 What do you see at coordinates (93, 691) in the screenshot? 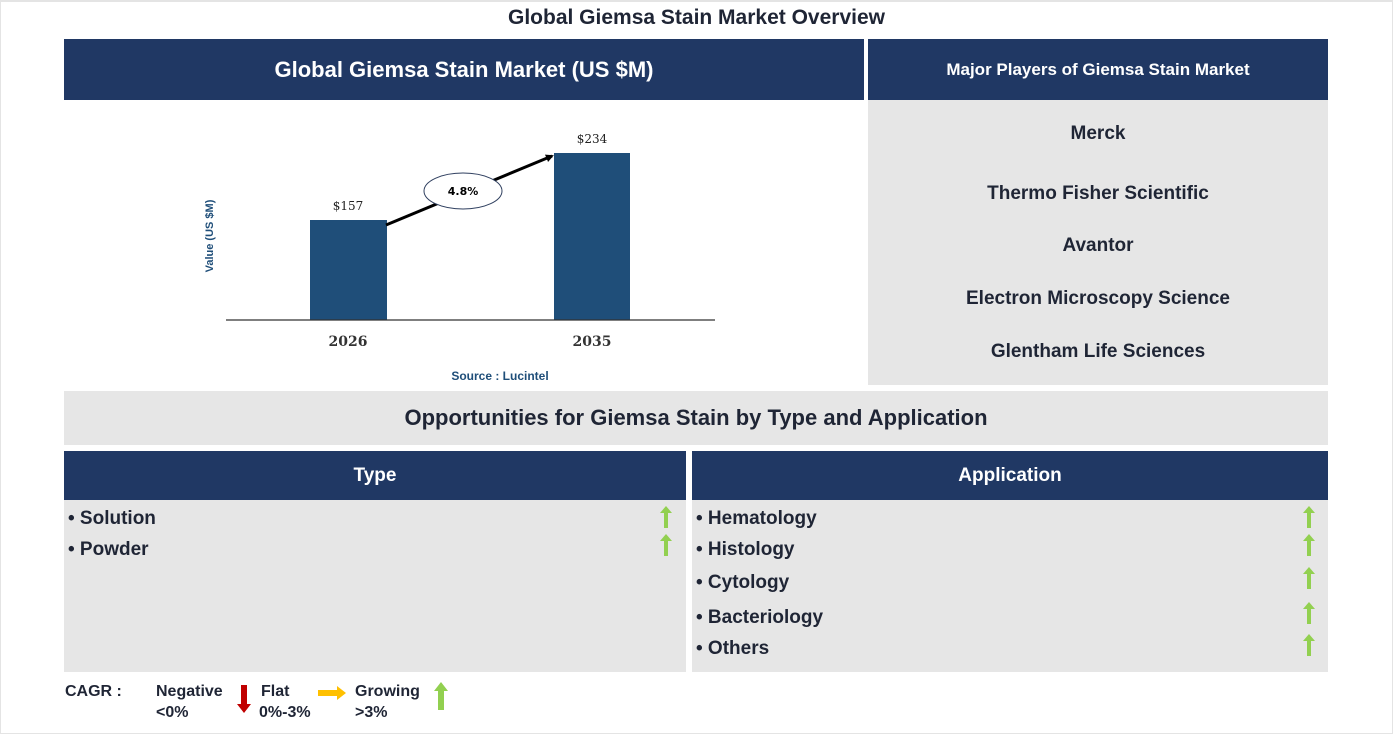
I see `legend-label: CAGR :` at bounding box center [93, 691].